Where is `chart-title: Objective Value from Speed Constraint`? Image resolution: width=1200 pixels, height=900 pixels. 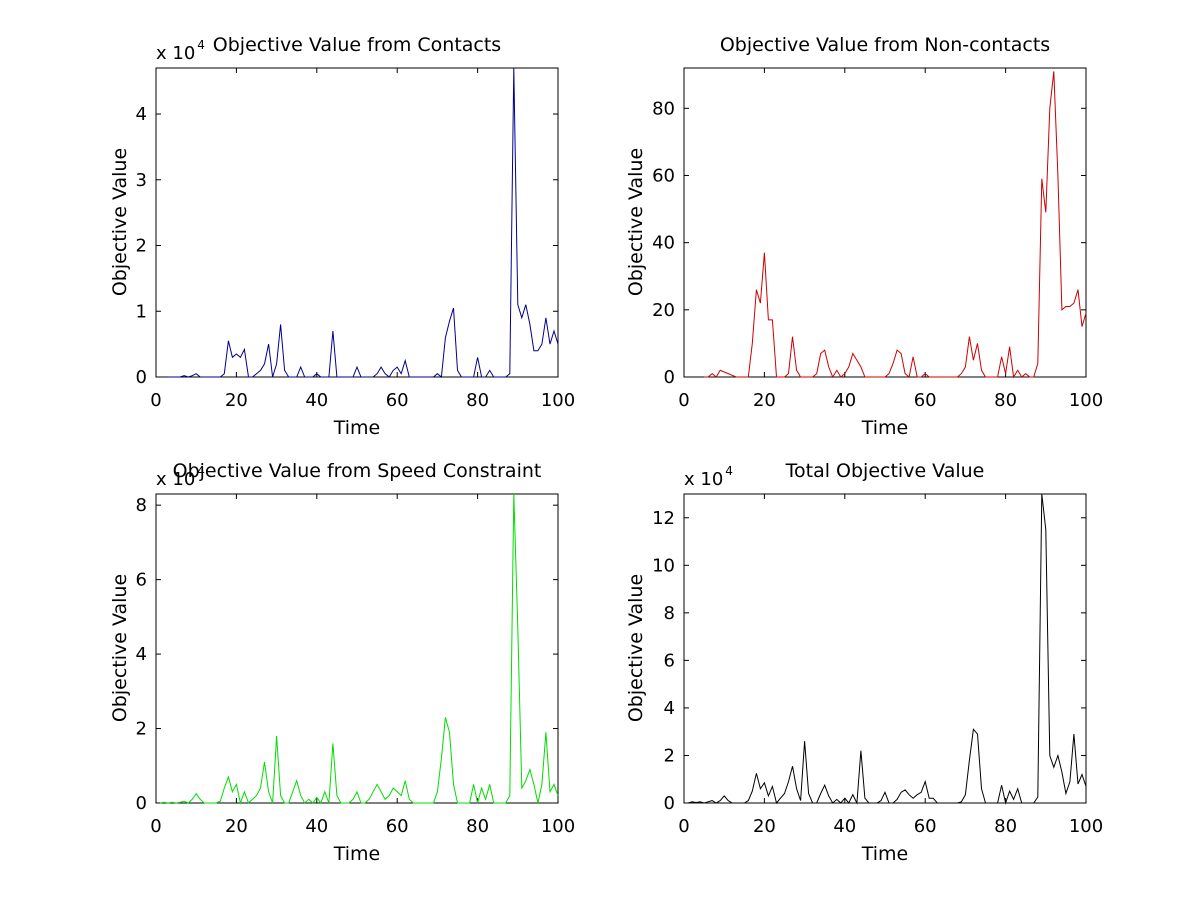
chart-title: Objective Value from Speed Constraint is located at coordinates (357, 471).